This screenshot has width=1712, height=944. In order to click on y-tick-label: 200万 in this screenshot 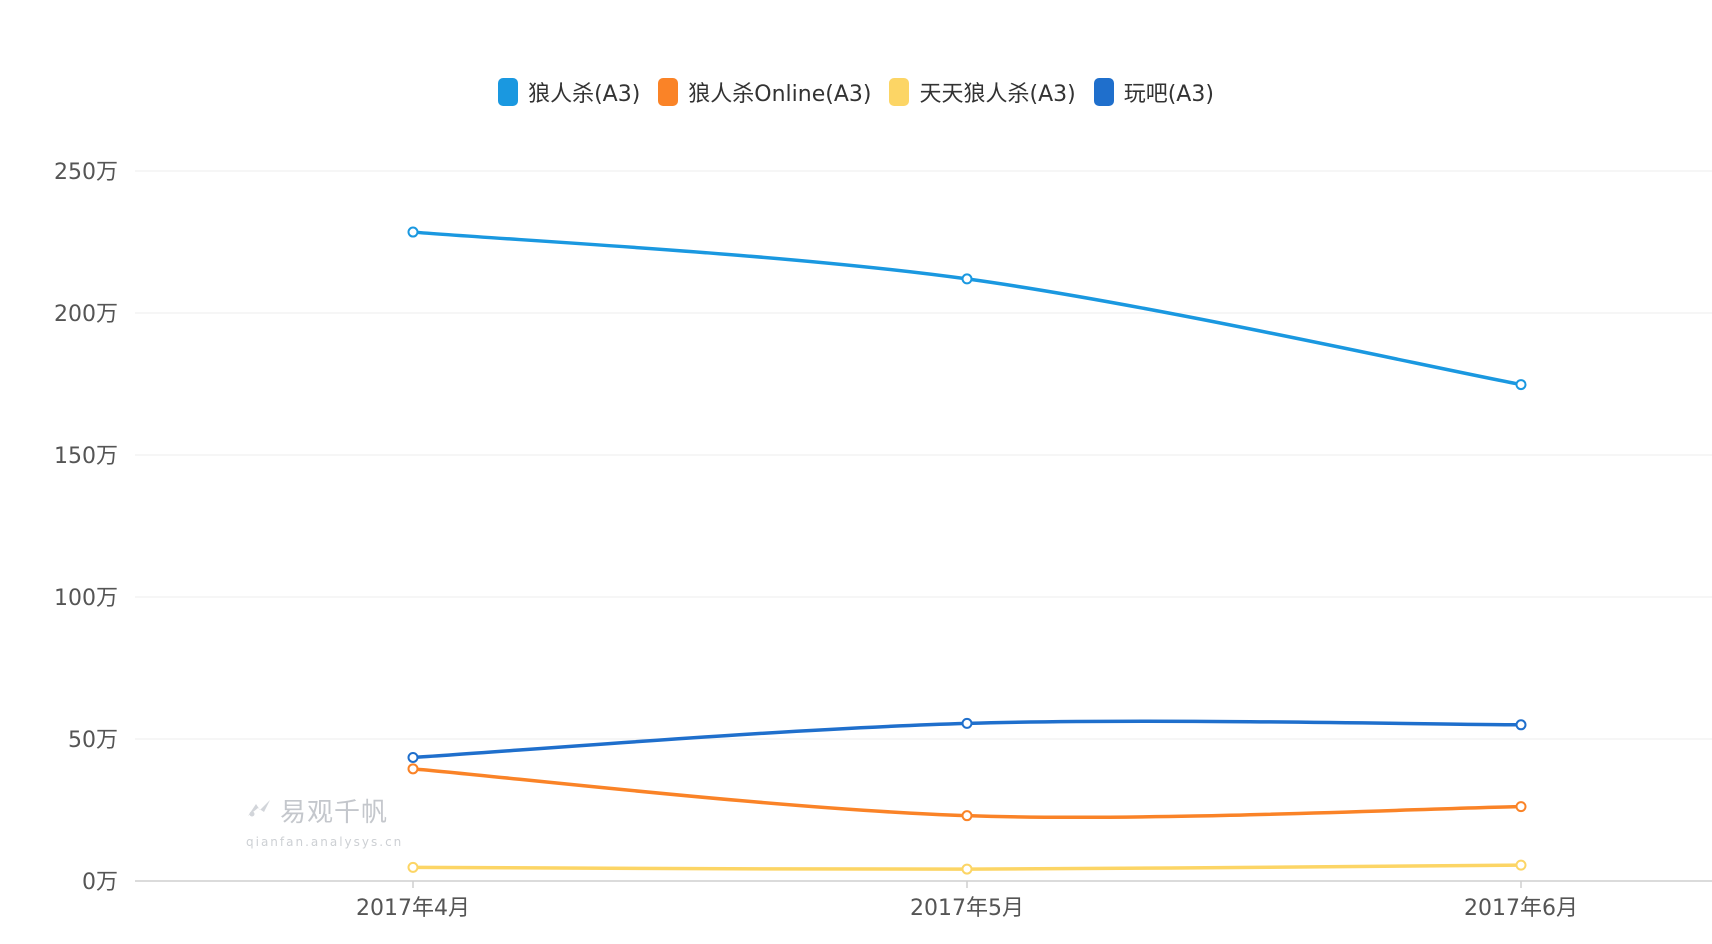, I will do `click(86, 314)`.